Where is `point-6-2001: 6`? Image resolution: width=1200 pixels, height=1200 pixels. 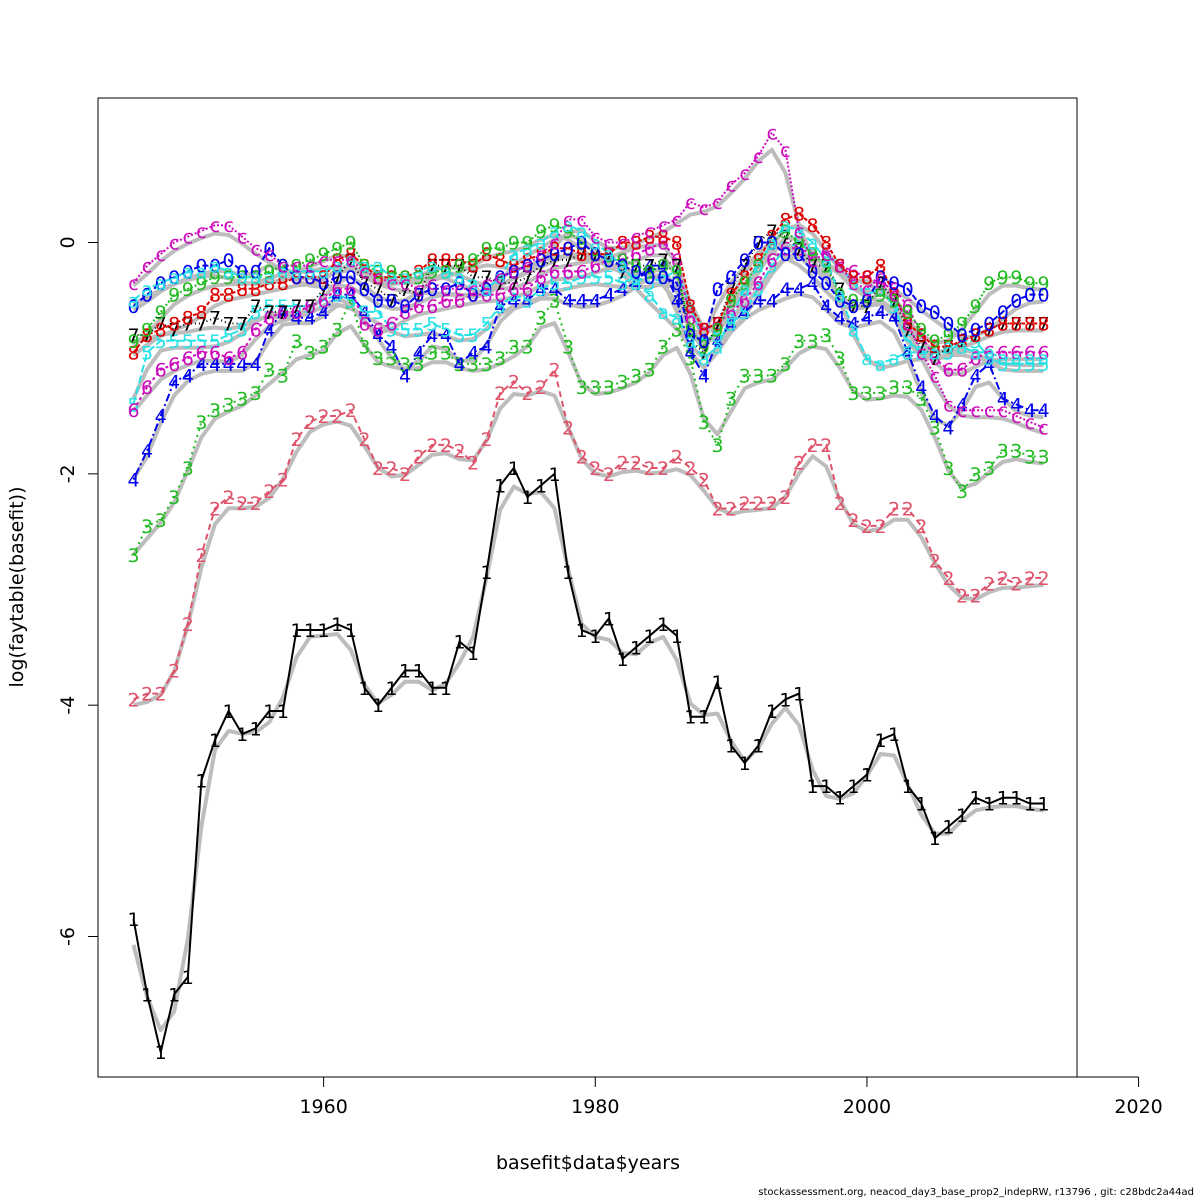
point-6-2001: 6 is located at coordinates (880, 284).